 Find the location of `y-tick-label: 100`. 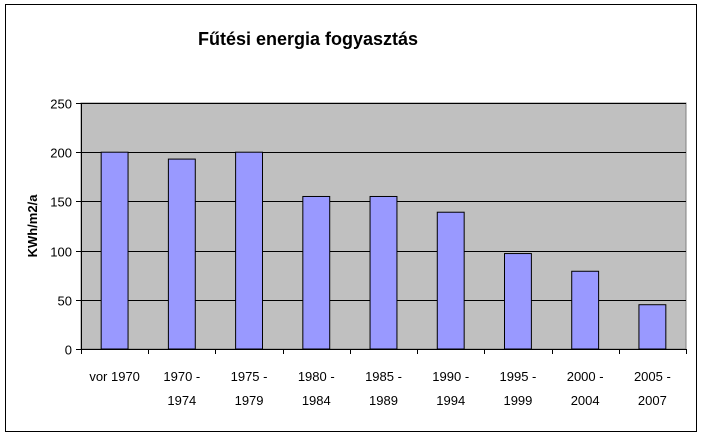

y-tick-label: 100 is located at coordinates (61, 252).